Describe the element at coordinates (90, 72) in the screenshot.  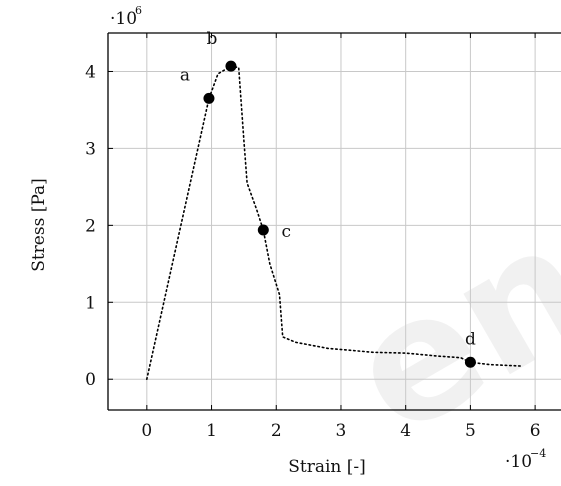
I see `y-tick-label-4: 4` at that location.